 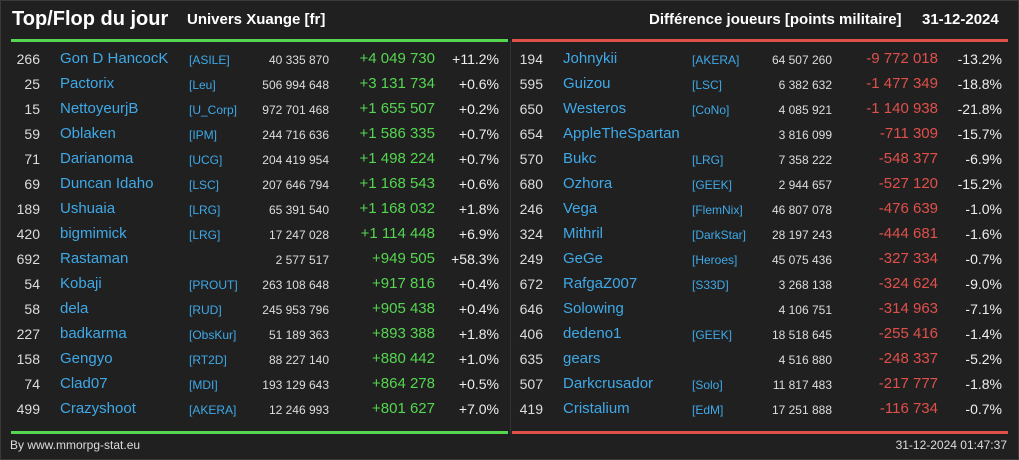 What do you see at coordinates (805, 310) in the screenshot?
I see `player-points: 4 106 751` at bounding box center [805, 310].